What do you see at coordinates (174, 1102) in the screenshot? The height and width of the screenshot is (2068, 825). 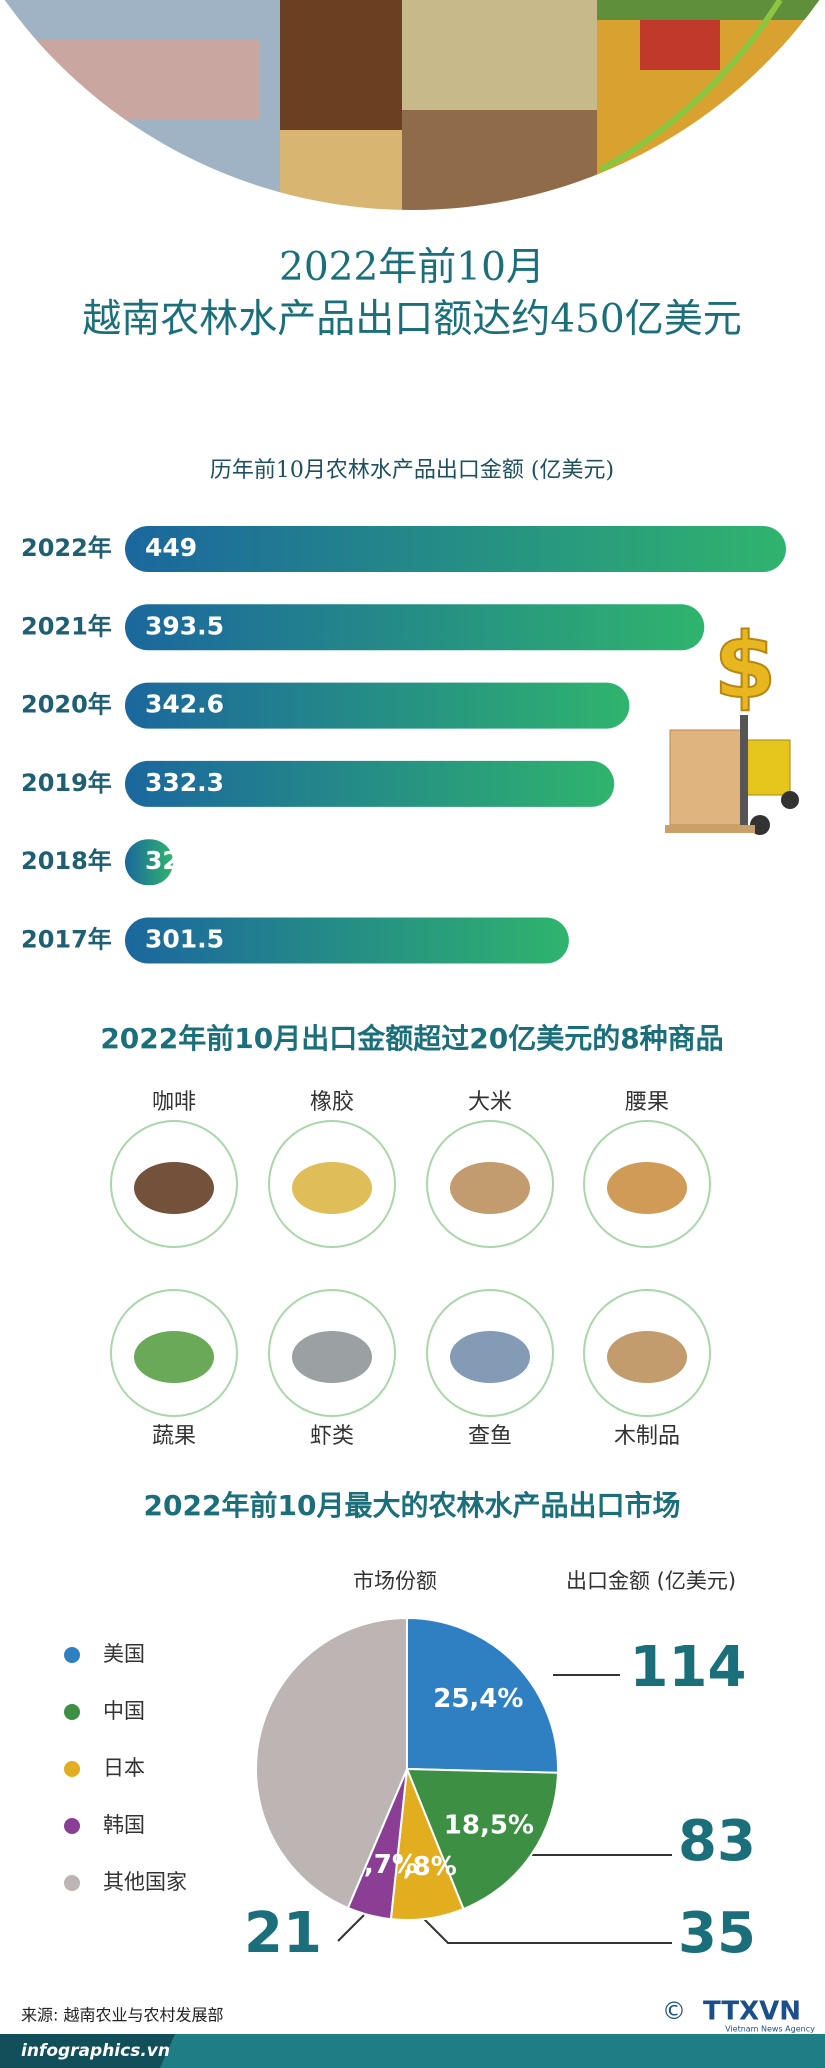 I see `product-label: 咖啡` at bounding box center [174, 1102].